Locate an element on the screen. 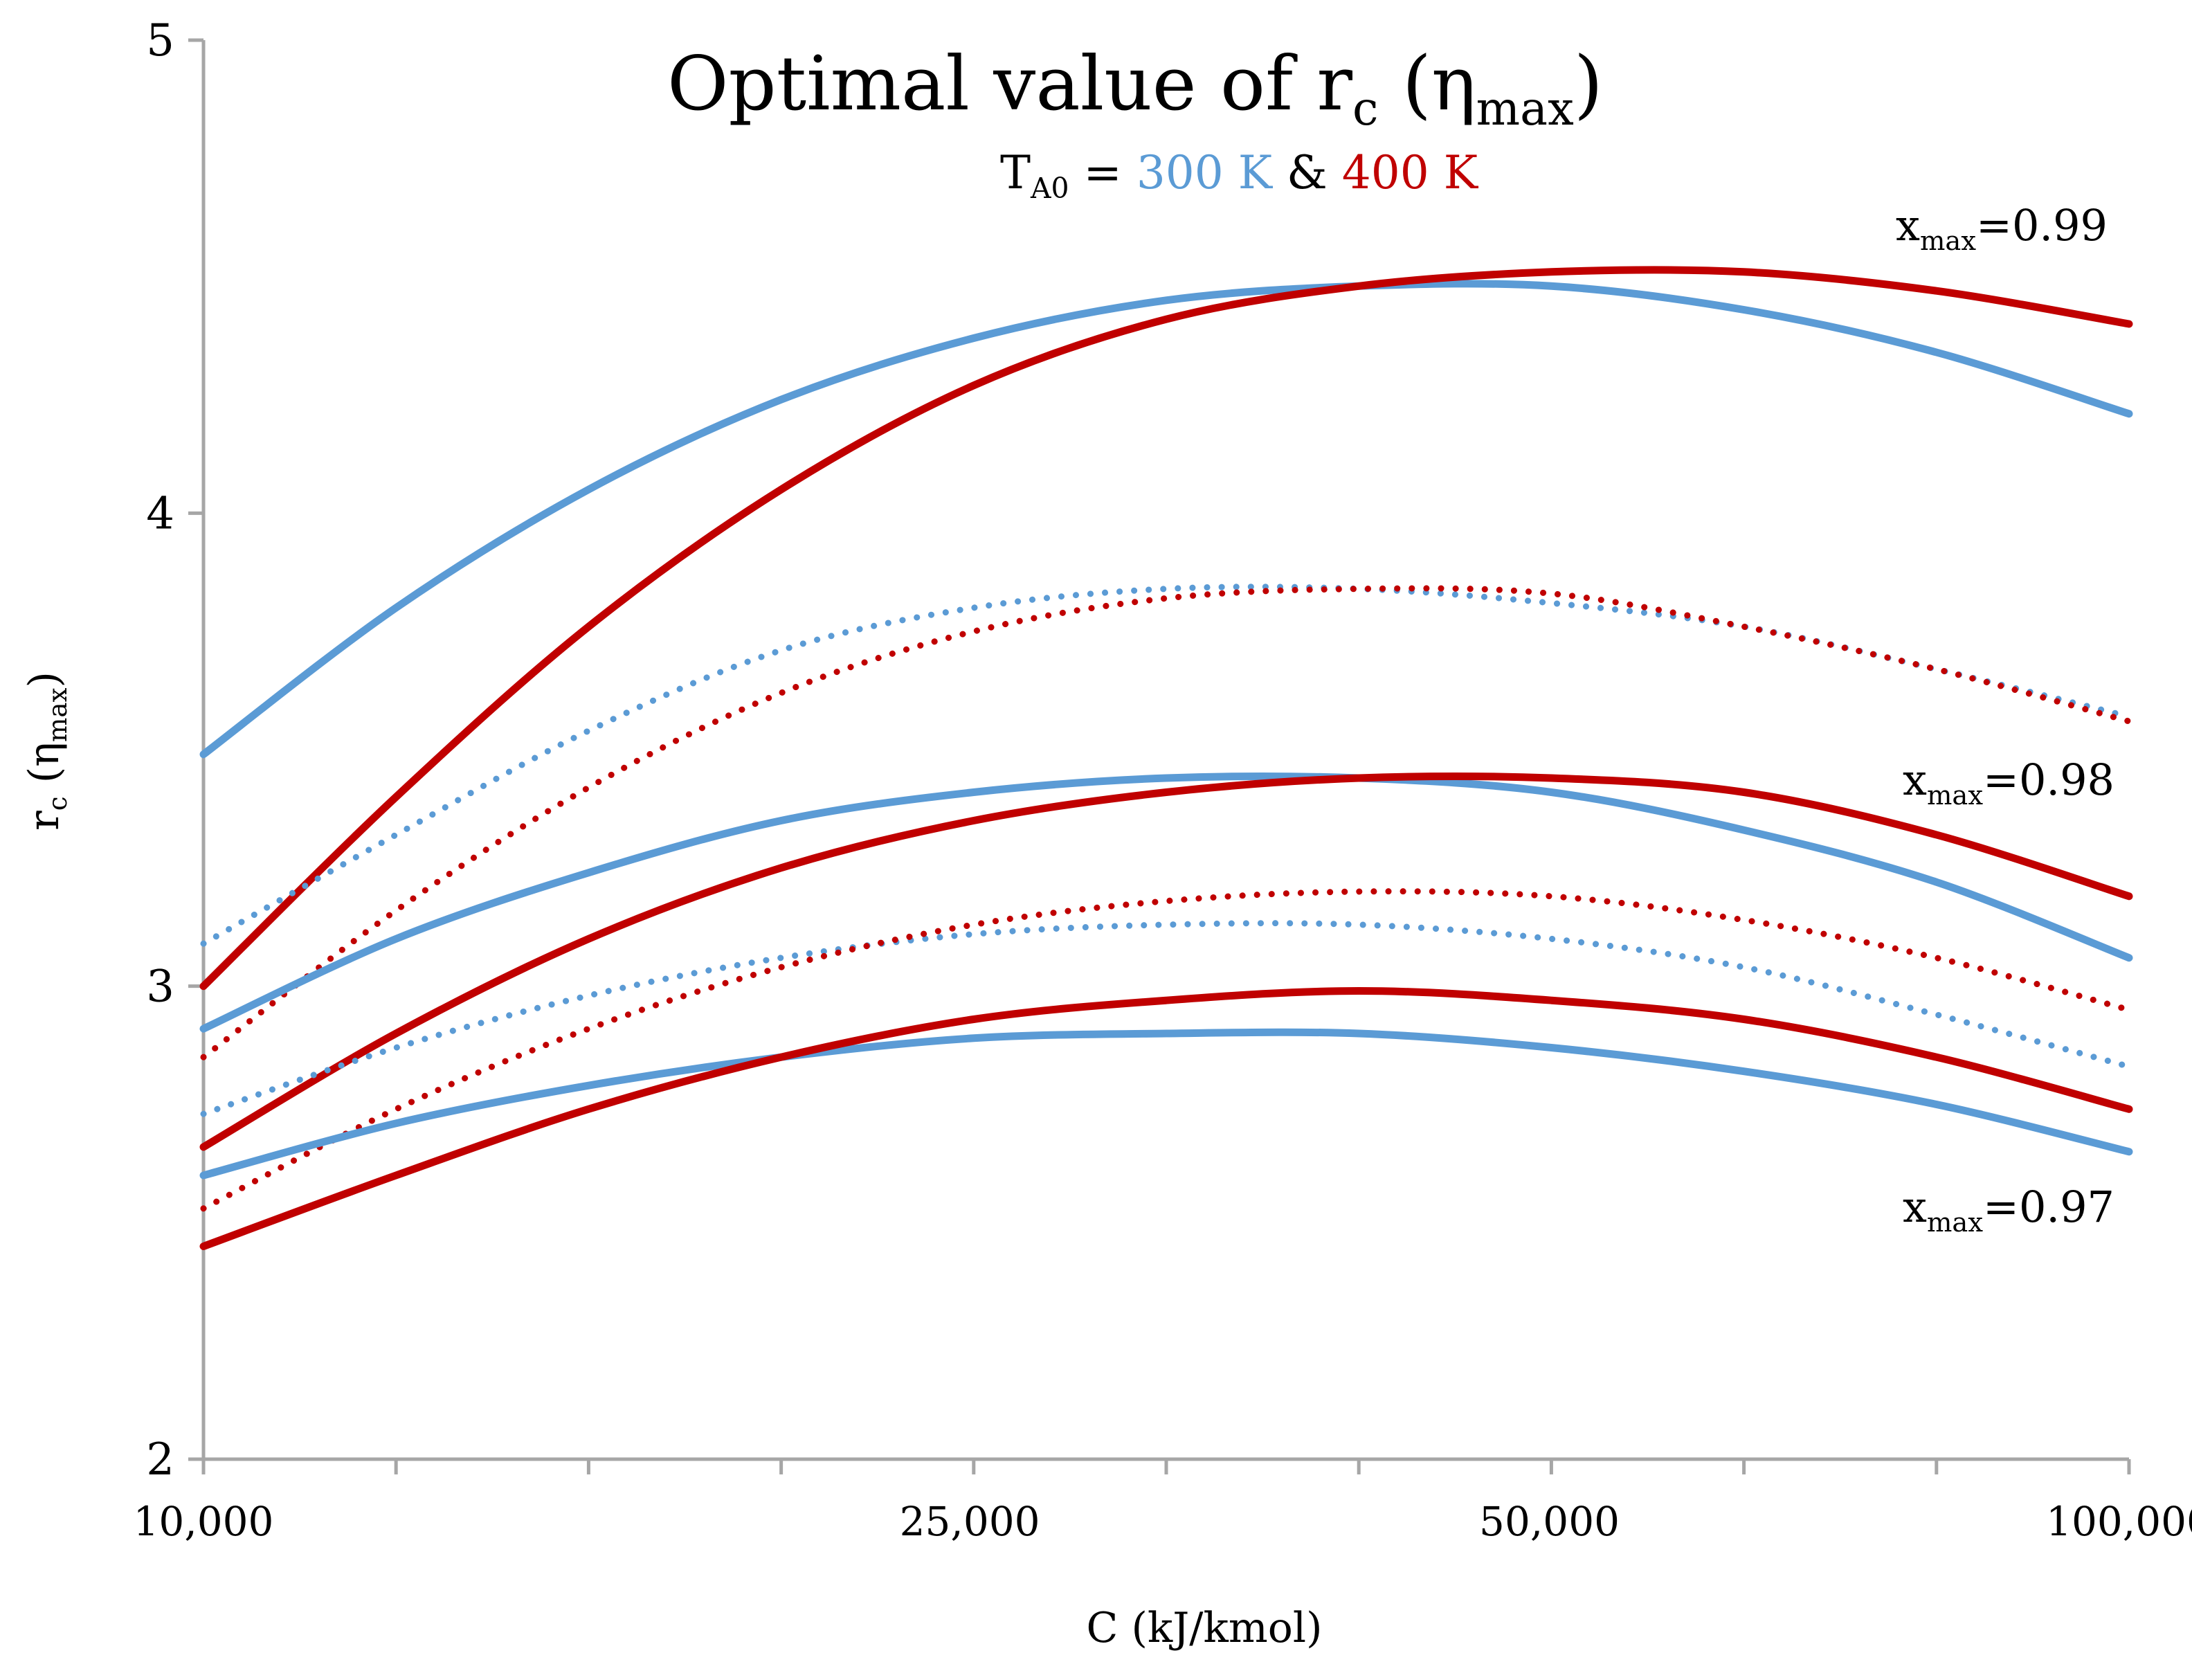 This screenshot has width=2192, height=1680. y-tick-label: 4 is located at coordinates (160, 513).